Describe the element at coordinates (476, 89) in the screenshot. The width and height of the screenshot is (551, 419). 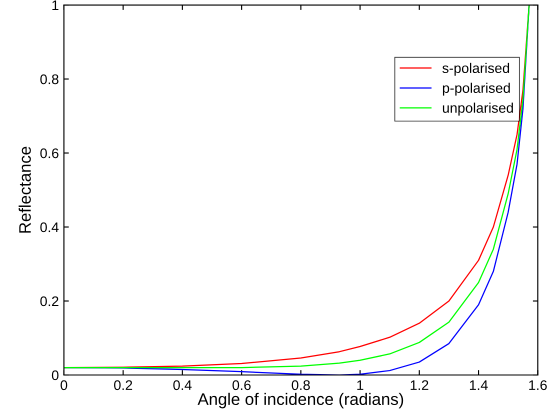
I see `legend-label: p-polarised` at that location.